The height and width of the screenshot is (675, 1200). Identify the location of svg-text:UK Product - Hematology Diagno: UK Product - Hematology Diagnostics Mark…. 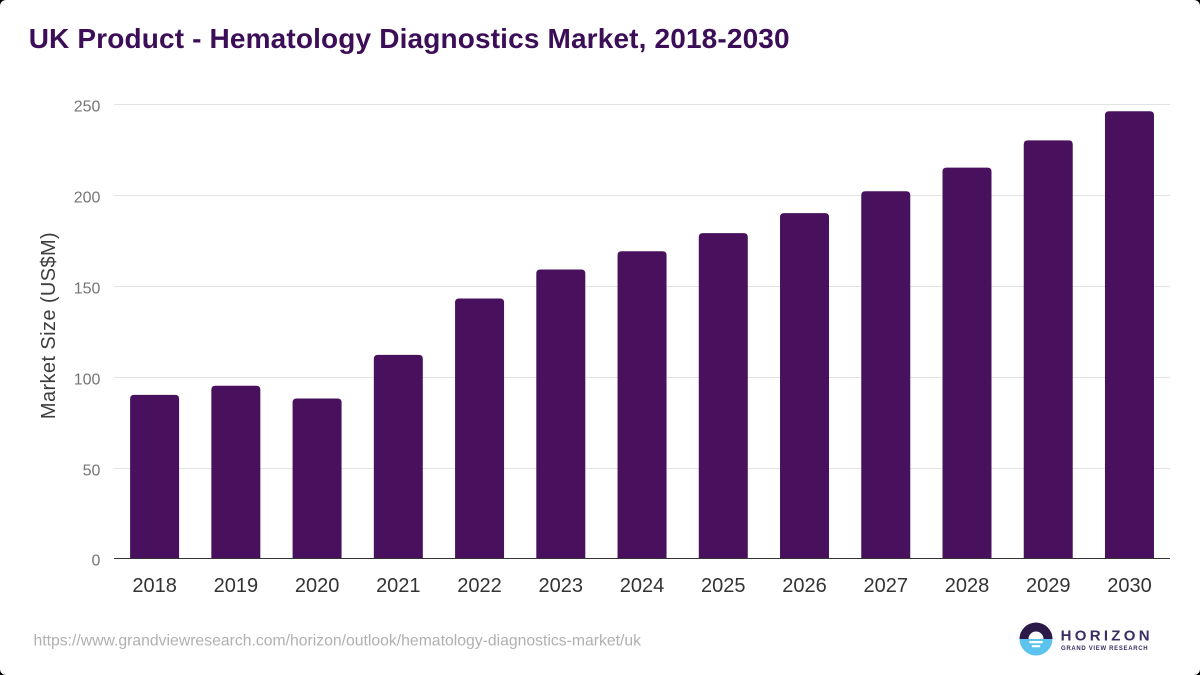
(409, 38).